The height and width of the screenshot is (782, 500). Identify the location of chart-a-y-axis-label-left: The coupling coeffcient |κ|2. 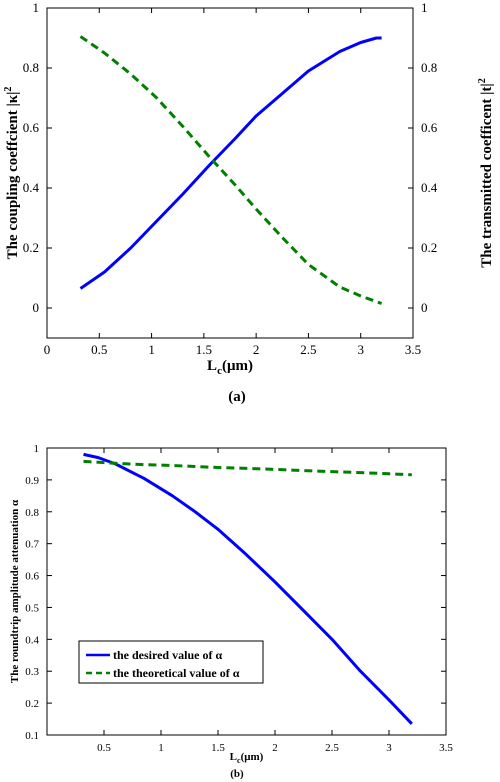
(12, 173).